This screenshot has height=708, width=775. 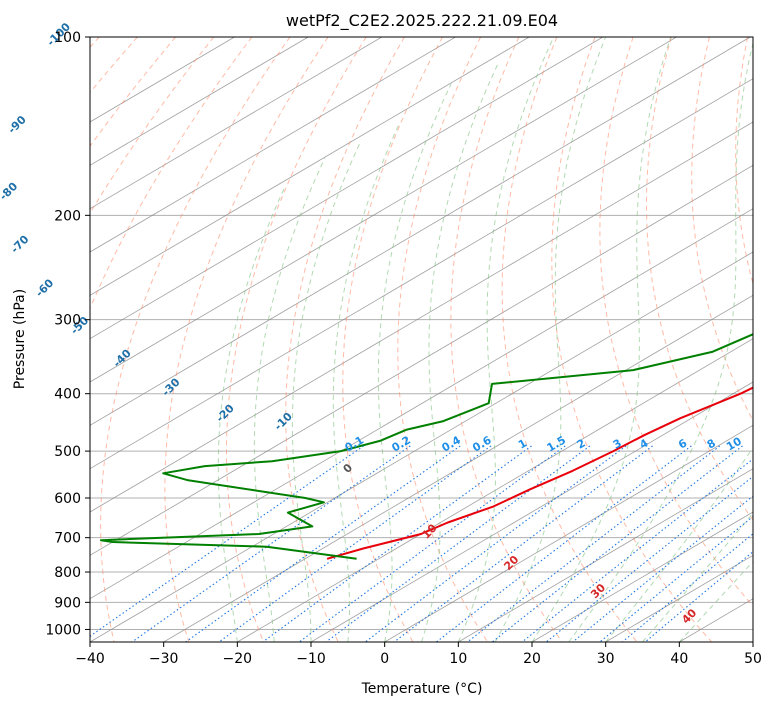 I want to click on y-axis-label: Pressure (hPa), so click(x=20, y=339).